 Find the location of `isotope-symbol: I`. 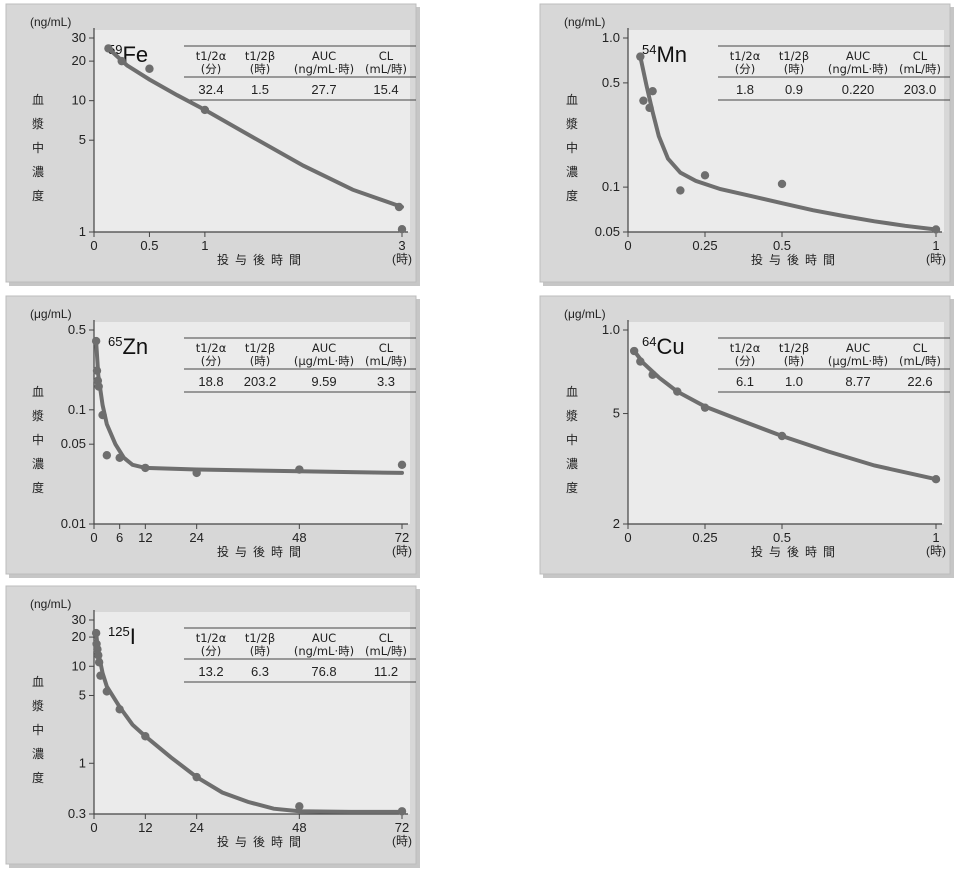

isotope-symbol: I is located at coordinates (133, 636).